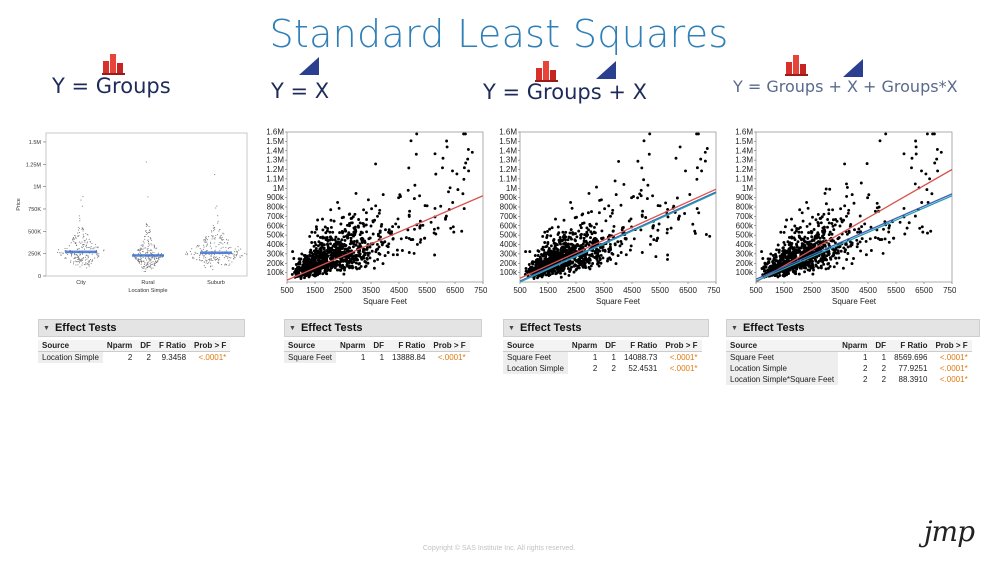 Image resolution: width=998 pixels, height=562 pixels. Describe the element at coordinates (409, 357) in the screenshot. I see `f-ratio-cell: 13888.84` at that location.